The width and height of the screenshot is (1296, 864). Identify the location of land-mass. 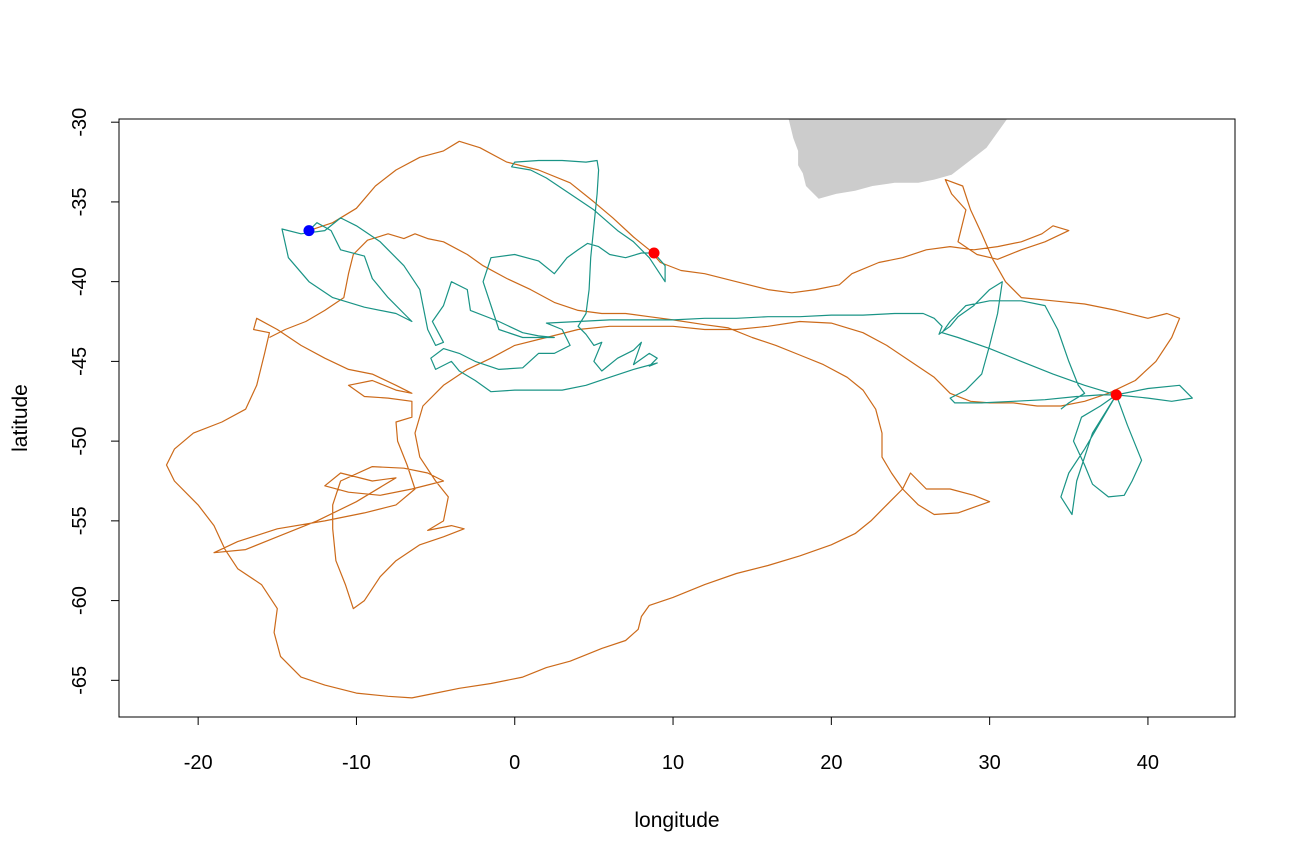
(898, 159).